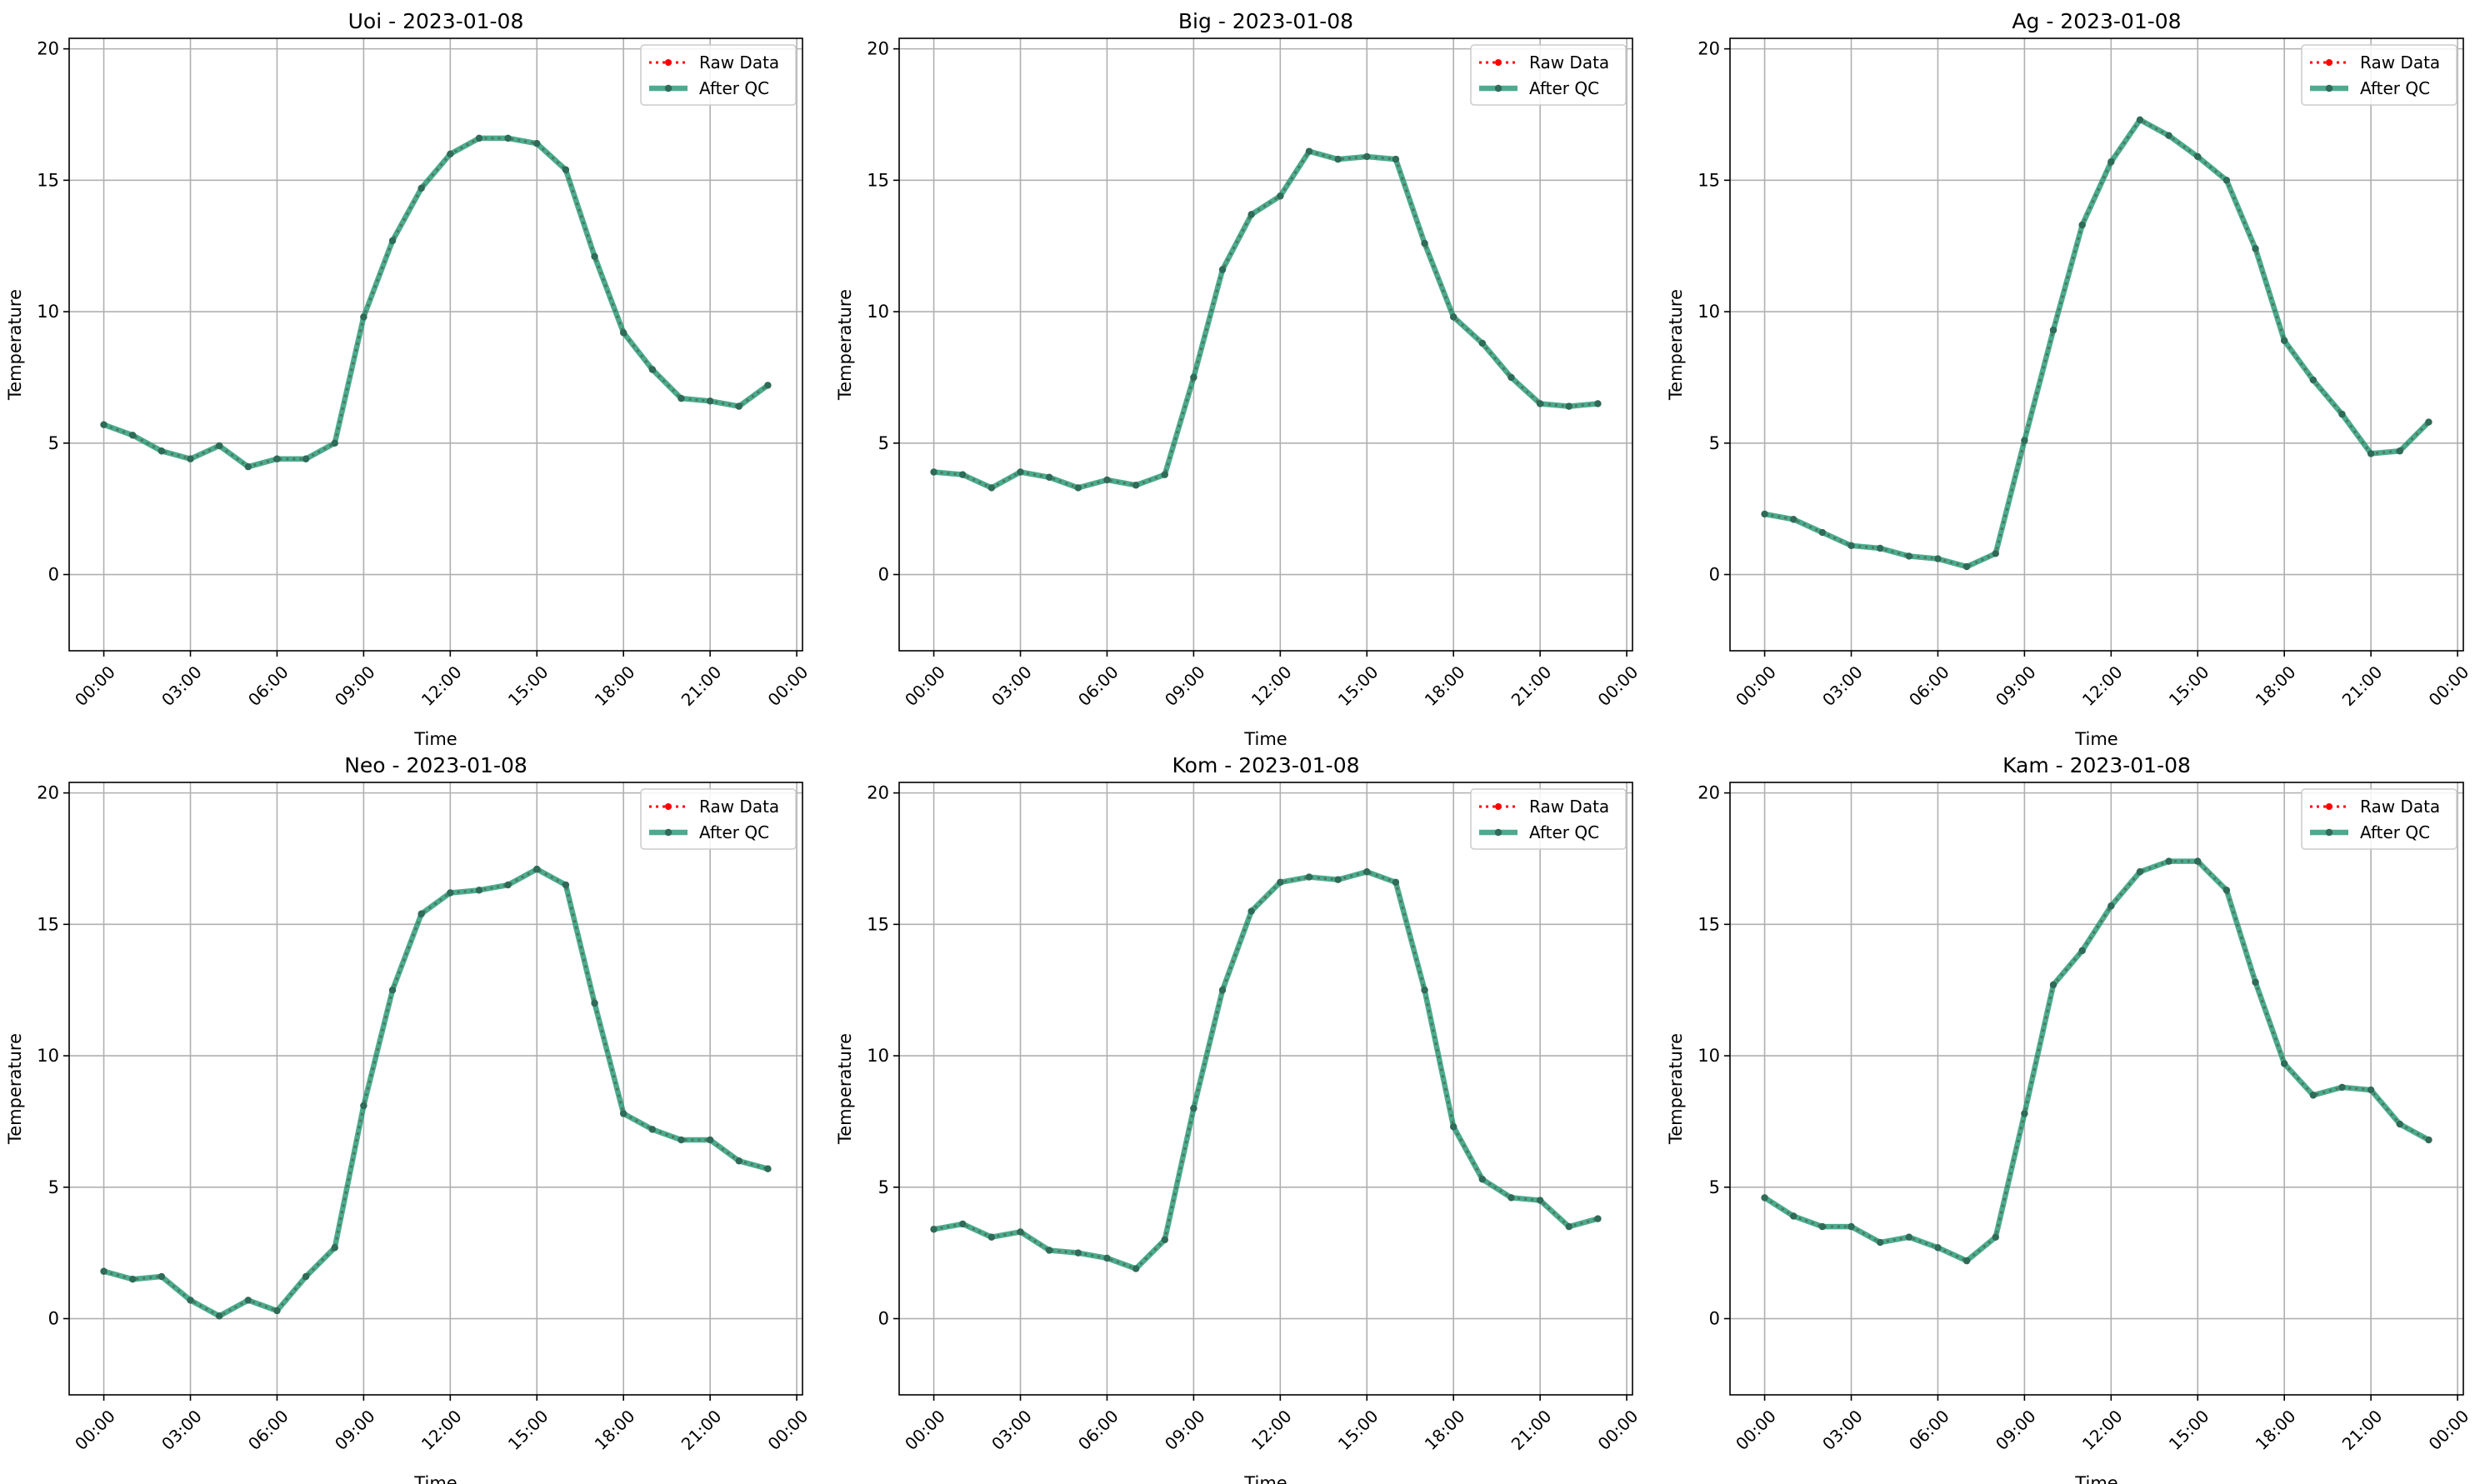 The image size is (2485, 1484). I want to click on y-tick-label: 0, so click(54, 1319).